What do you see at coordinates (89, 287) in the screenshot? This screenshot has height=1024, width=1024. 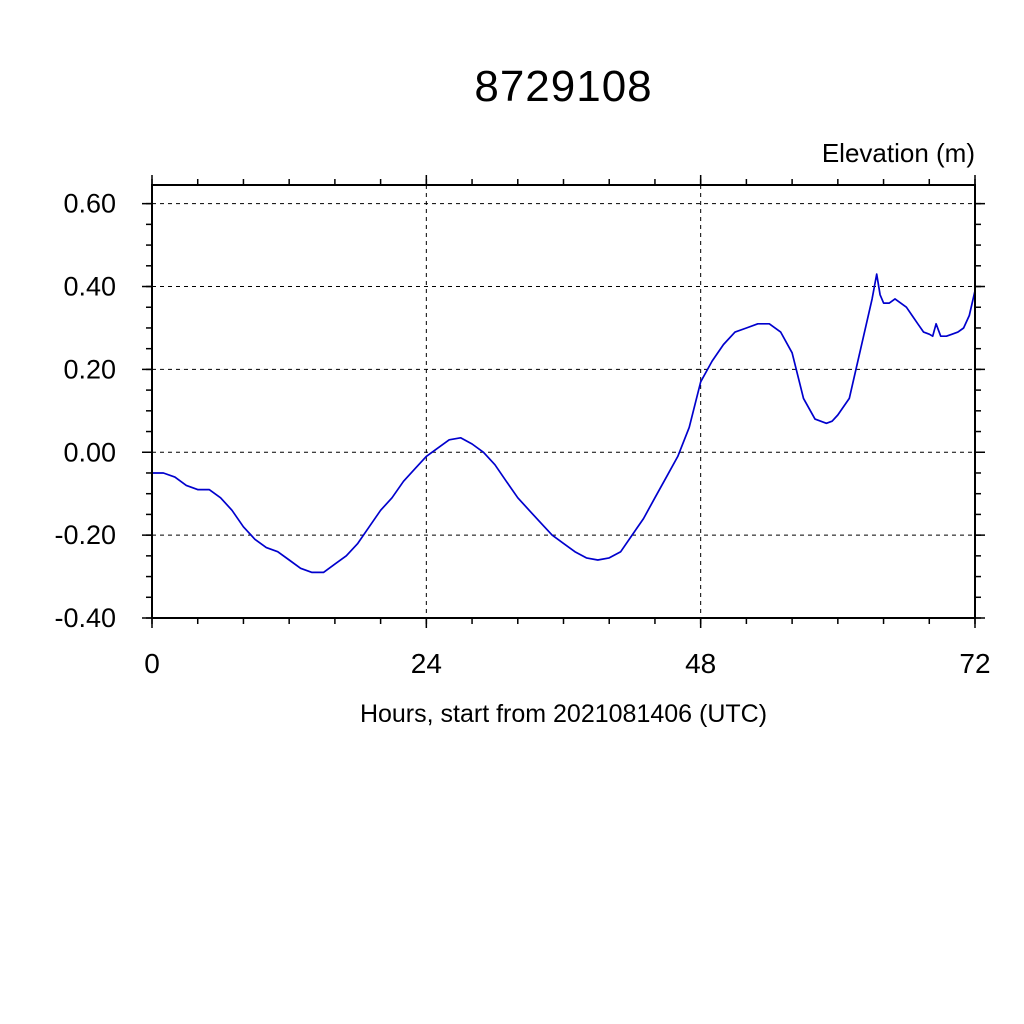 I see `y-tick-label: 0.40` at bounding box center [89, 287].